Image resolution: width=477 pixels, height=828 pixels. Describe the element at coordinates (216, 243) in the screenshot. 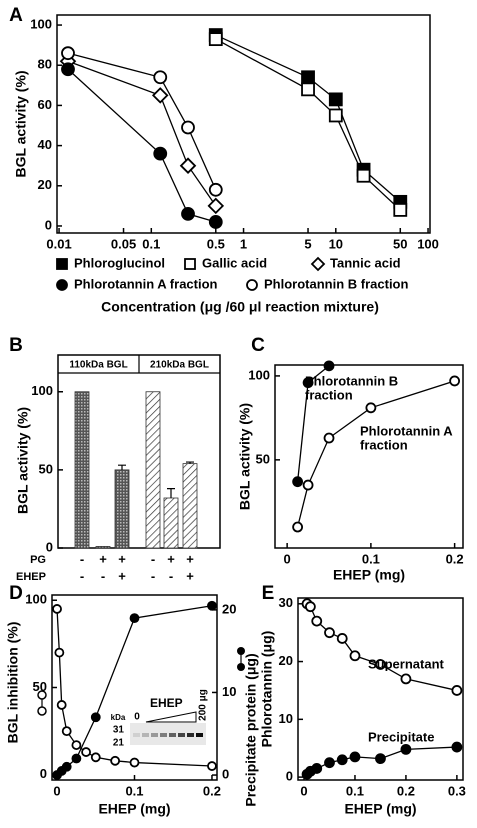

I see `x-tick-label: 0.5` at that location.